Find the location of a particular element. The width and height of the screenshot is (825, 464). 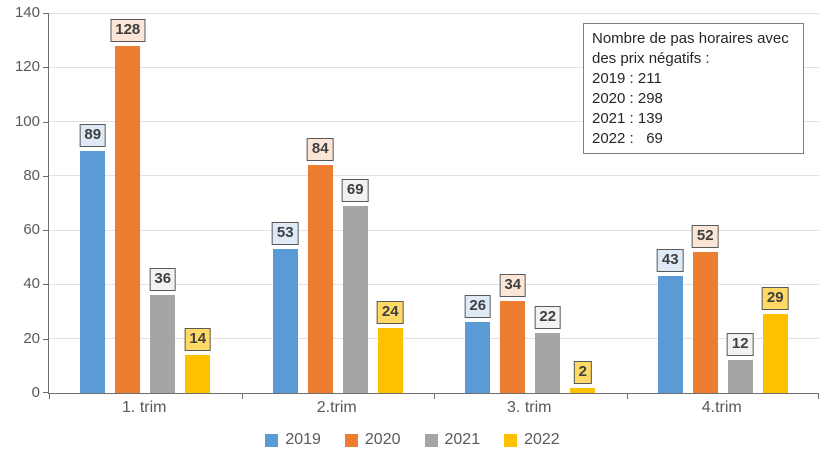

bar-2022-2trim is located at coordinates (390, 360).